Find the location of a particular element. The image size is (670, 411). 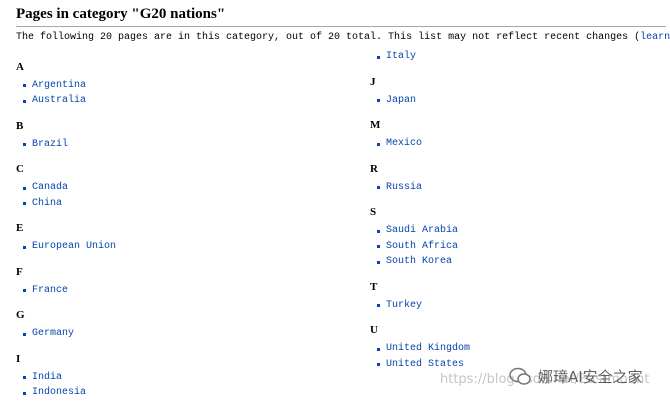

letter-group: J Japan is located at coordinates (520, 92).